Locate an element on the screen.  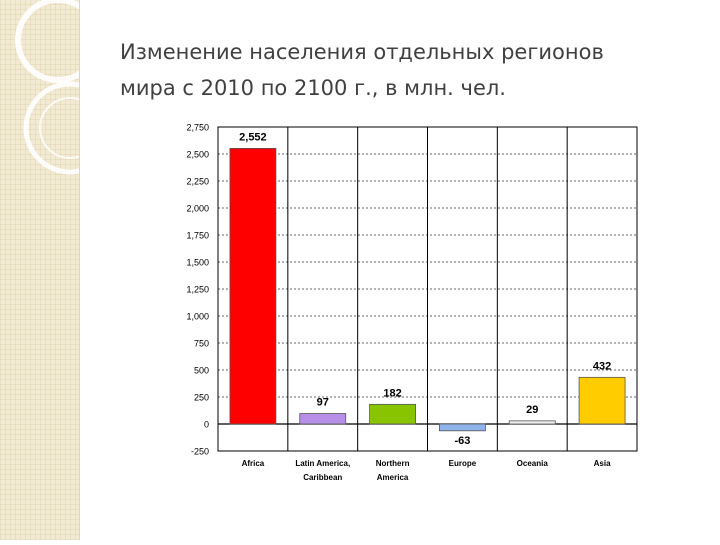
y-tick-label: 750 is located at coordinates (201, 344).